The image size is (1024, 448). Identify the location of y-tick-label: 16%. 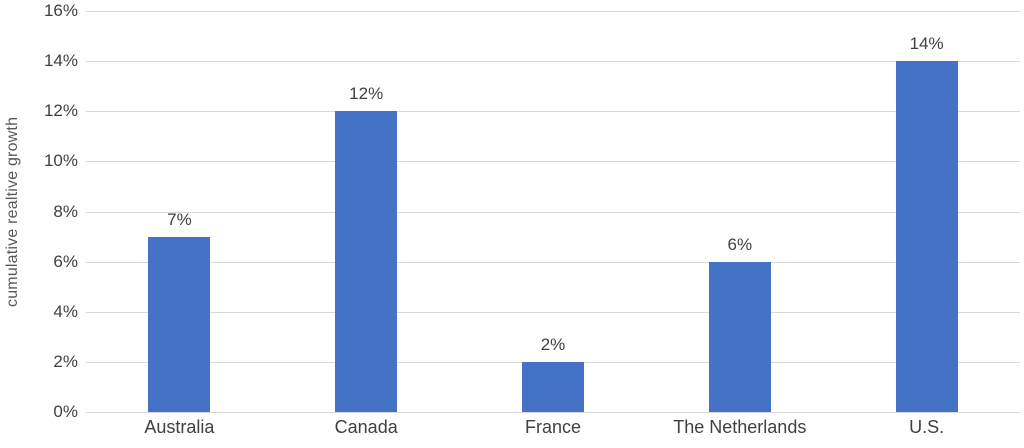
(60, 10).